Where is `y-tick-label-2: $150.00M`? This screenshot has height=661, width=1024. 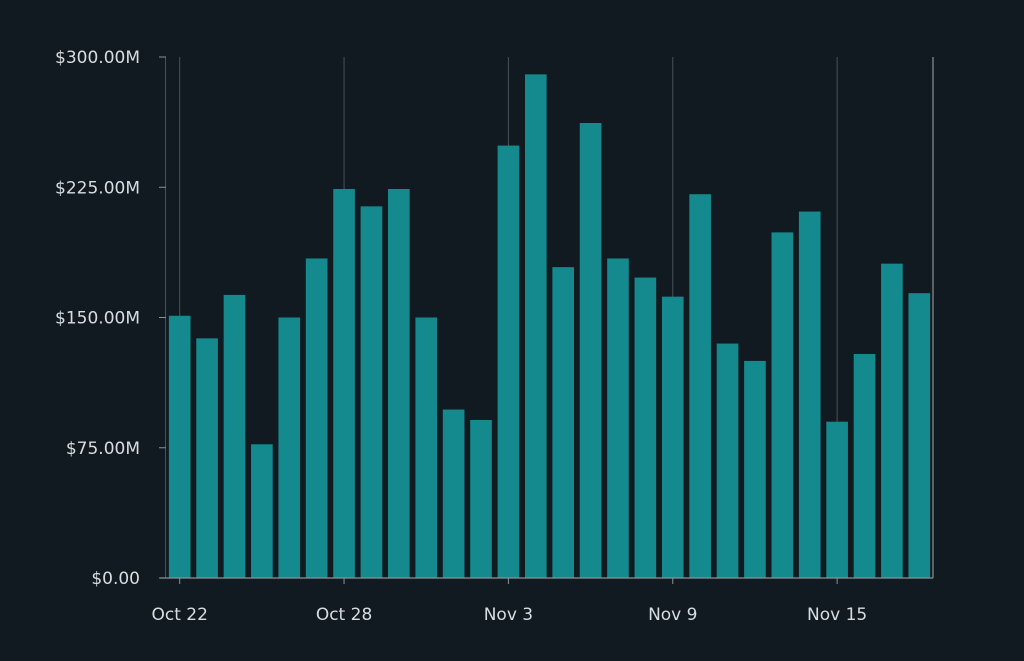 y-tick-label-2: $150.00M is located at coordinates (97, 319).